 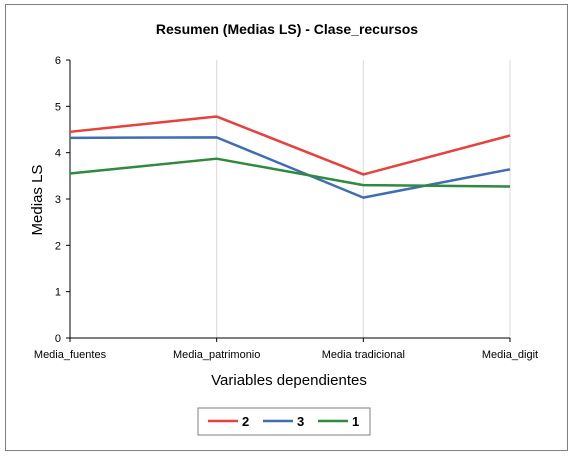 I want to click on y-tick-label: 2, so click(x=58, y=246).